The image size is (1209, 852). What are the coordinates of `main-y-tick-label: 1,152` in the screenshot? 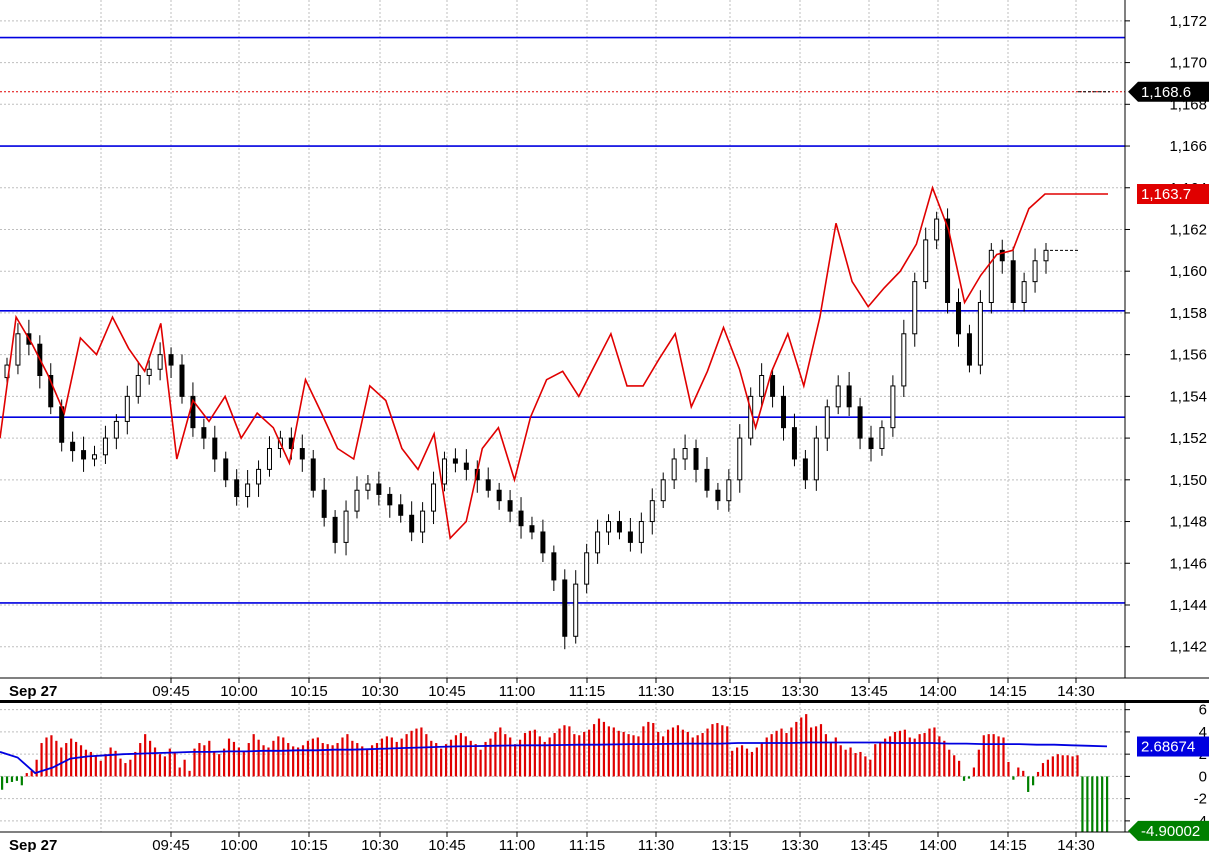 It's located at (1188, 438).